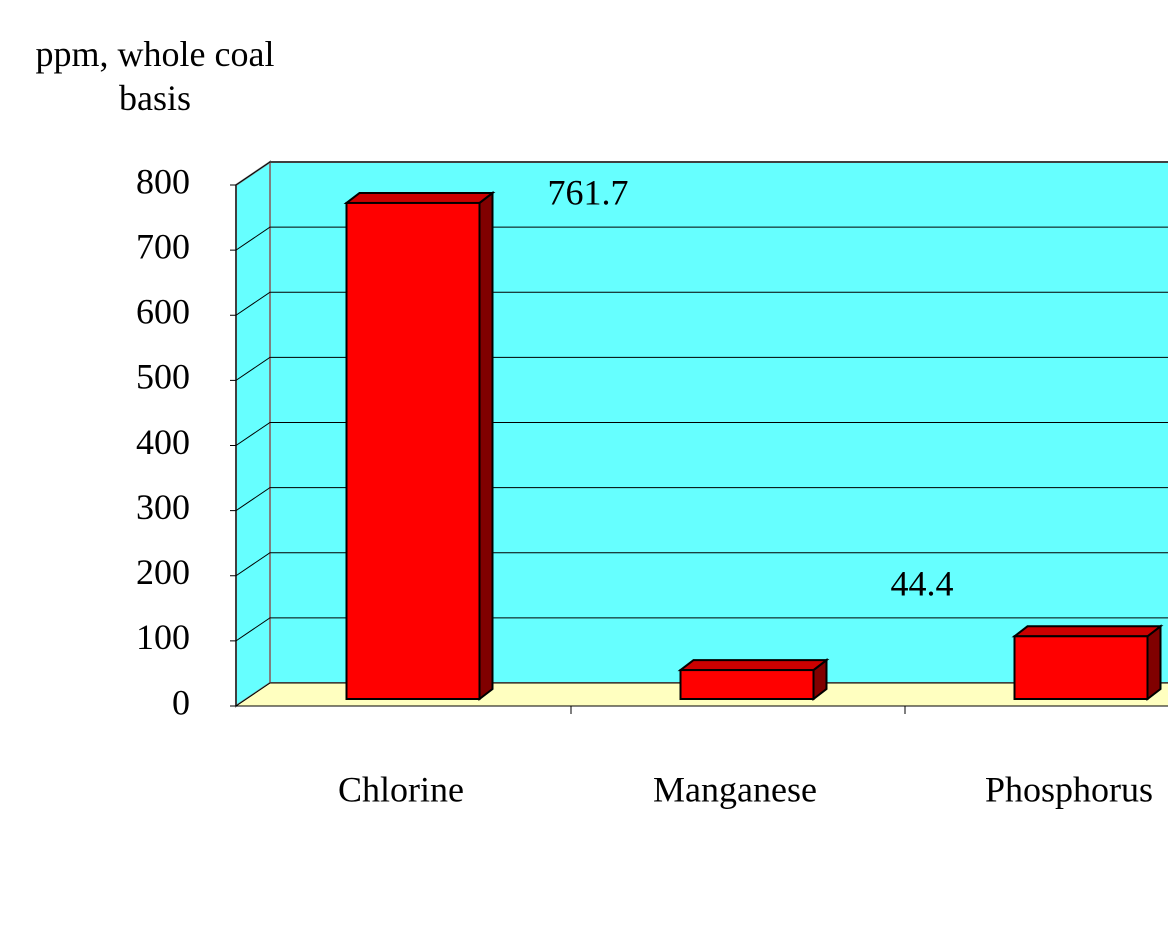 This screenshot has width=1168, height=934. I want to click on value-label: 44.4, so click(922, 583).